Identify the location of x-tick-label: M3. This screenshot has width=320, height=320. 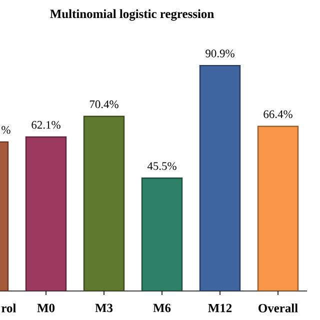
(104, 308).